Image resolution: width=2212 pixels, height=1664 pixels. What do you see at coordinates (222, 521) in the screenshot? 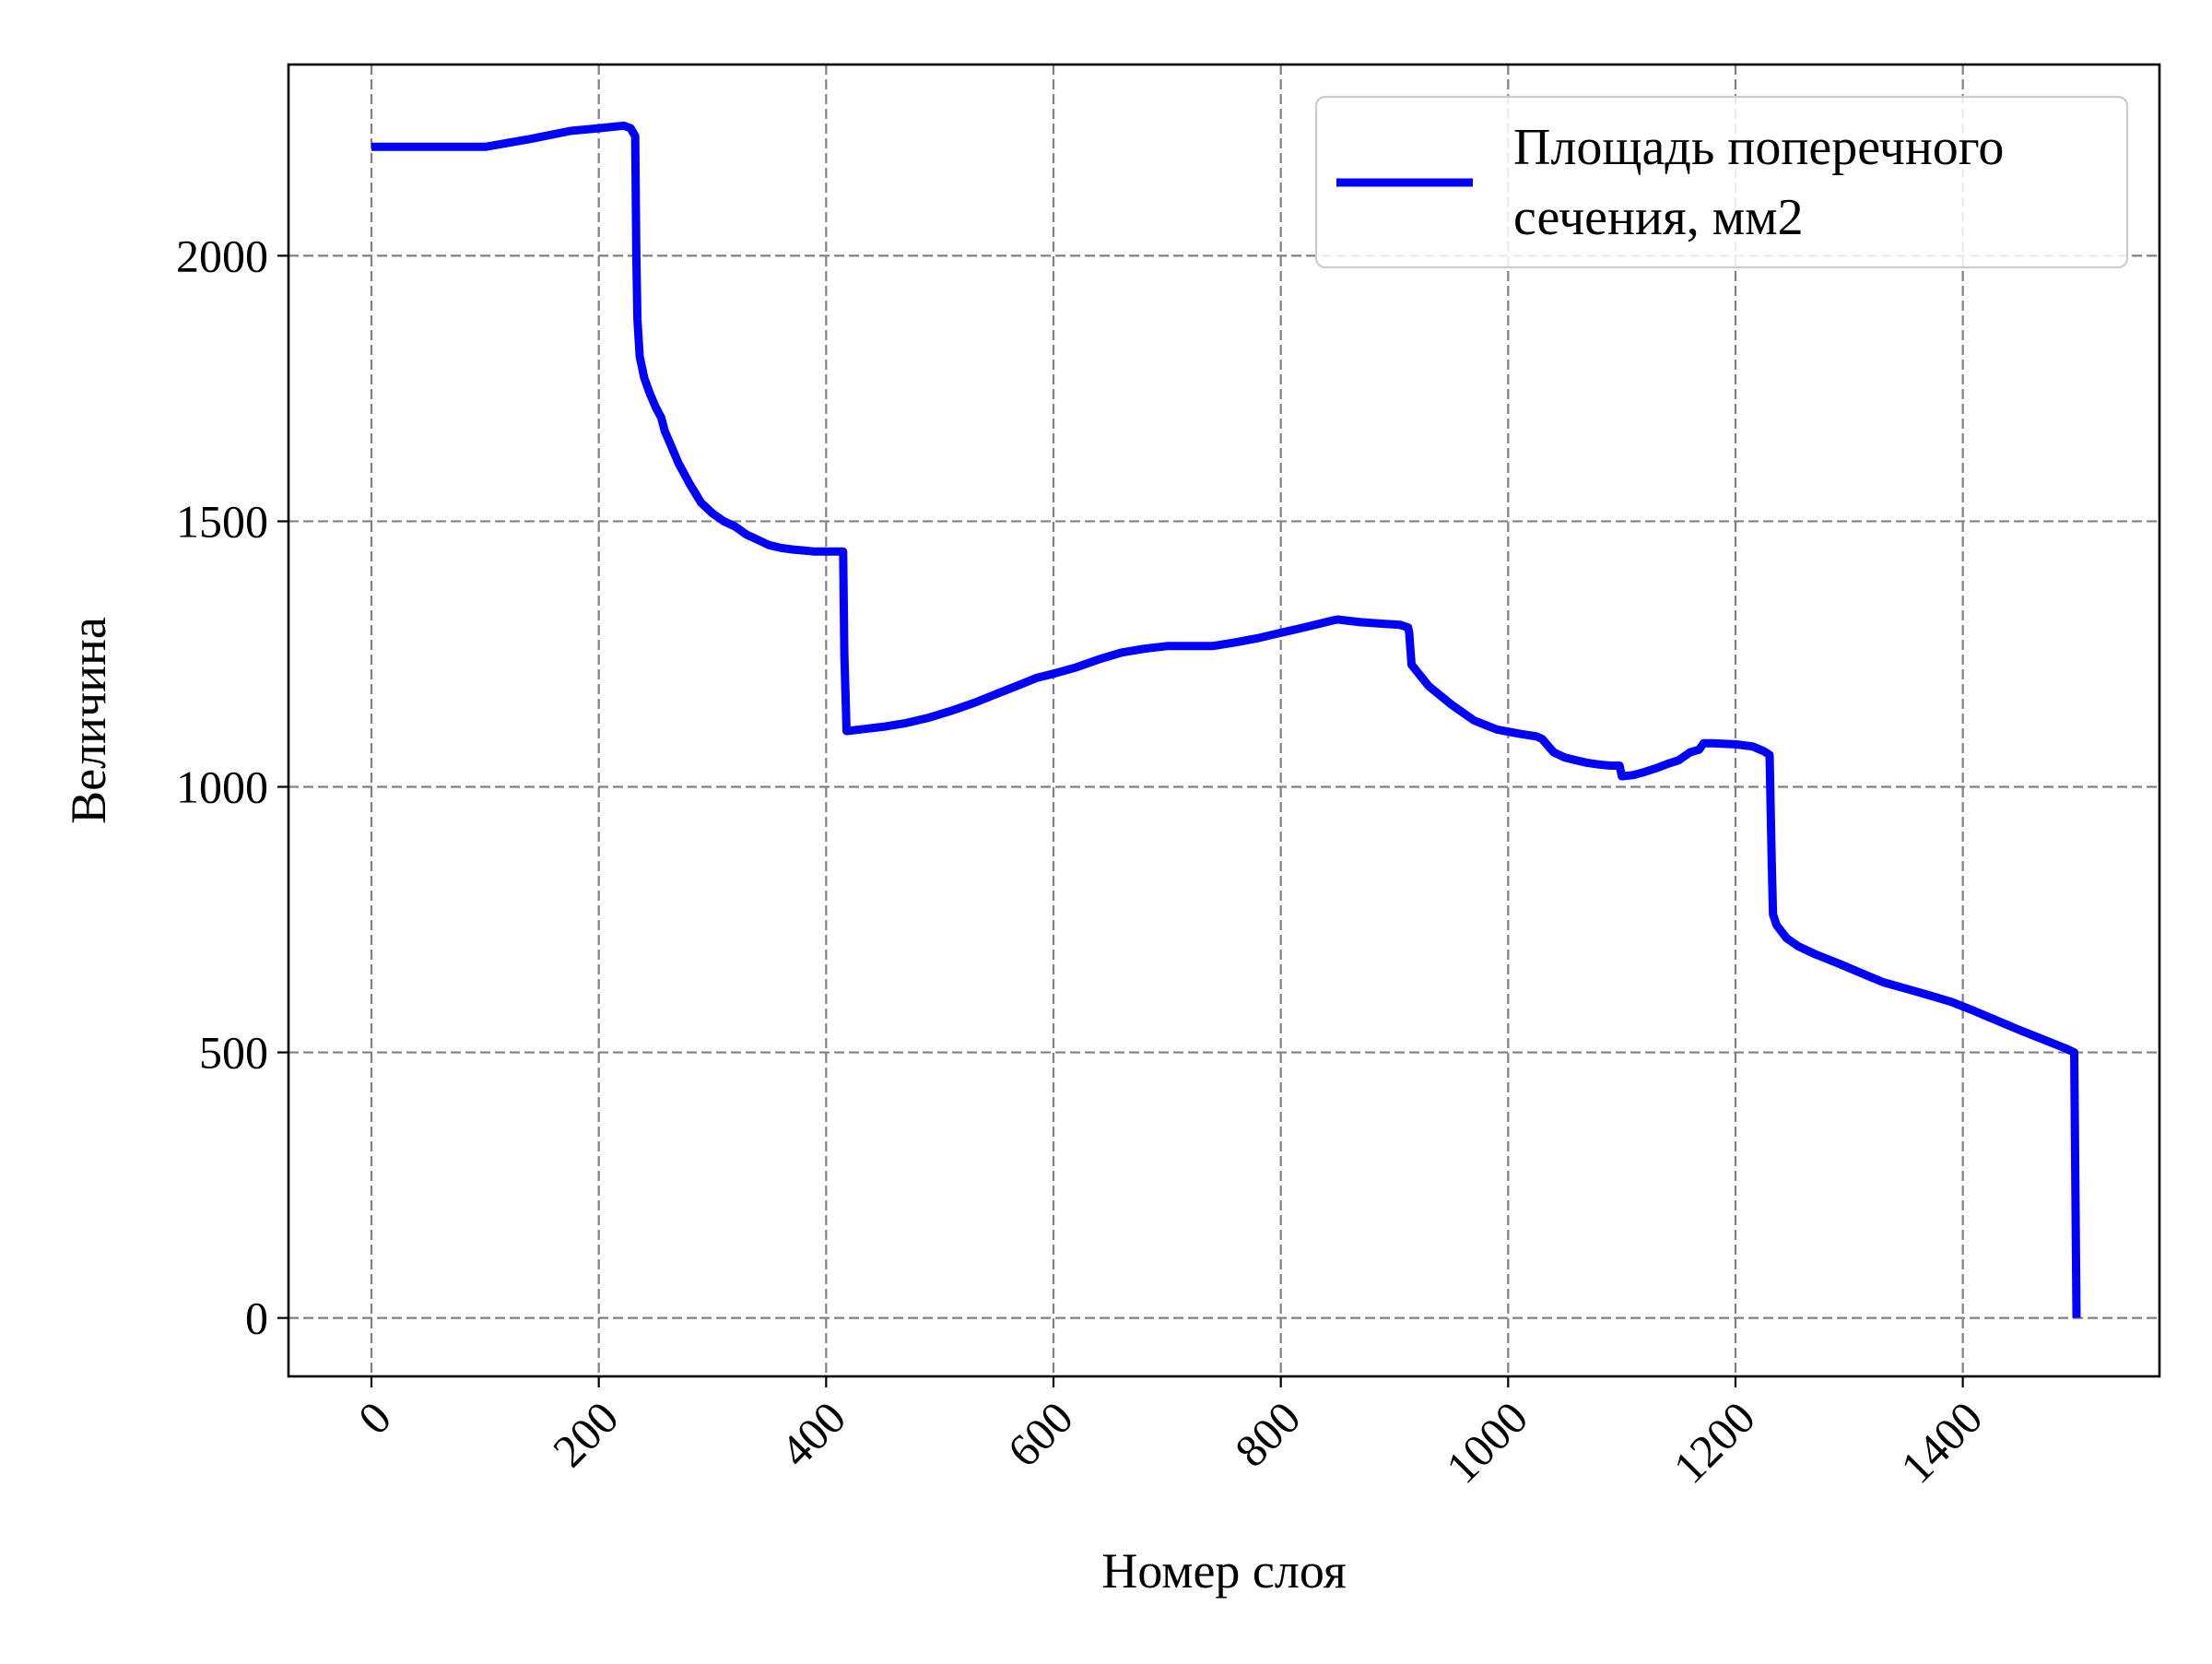
I see `y-tick-label: 1500` at bounding box center [222, 521].